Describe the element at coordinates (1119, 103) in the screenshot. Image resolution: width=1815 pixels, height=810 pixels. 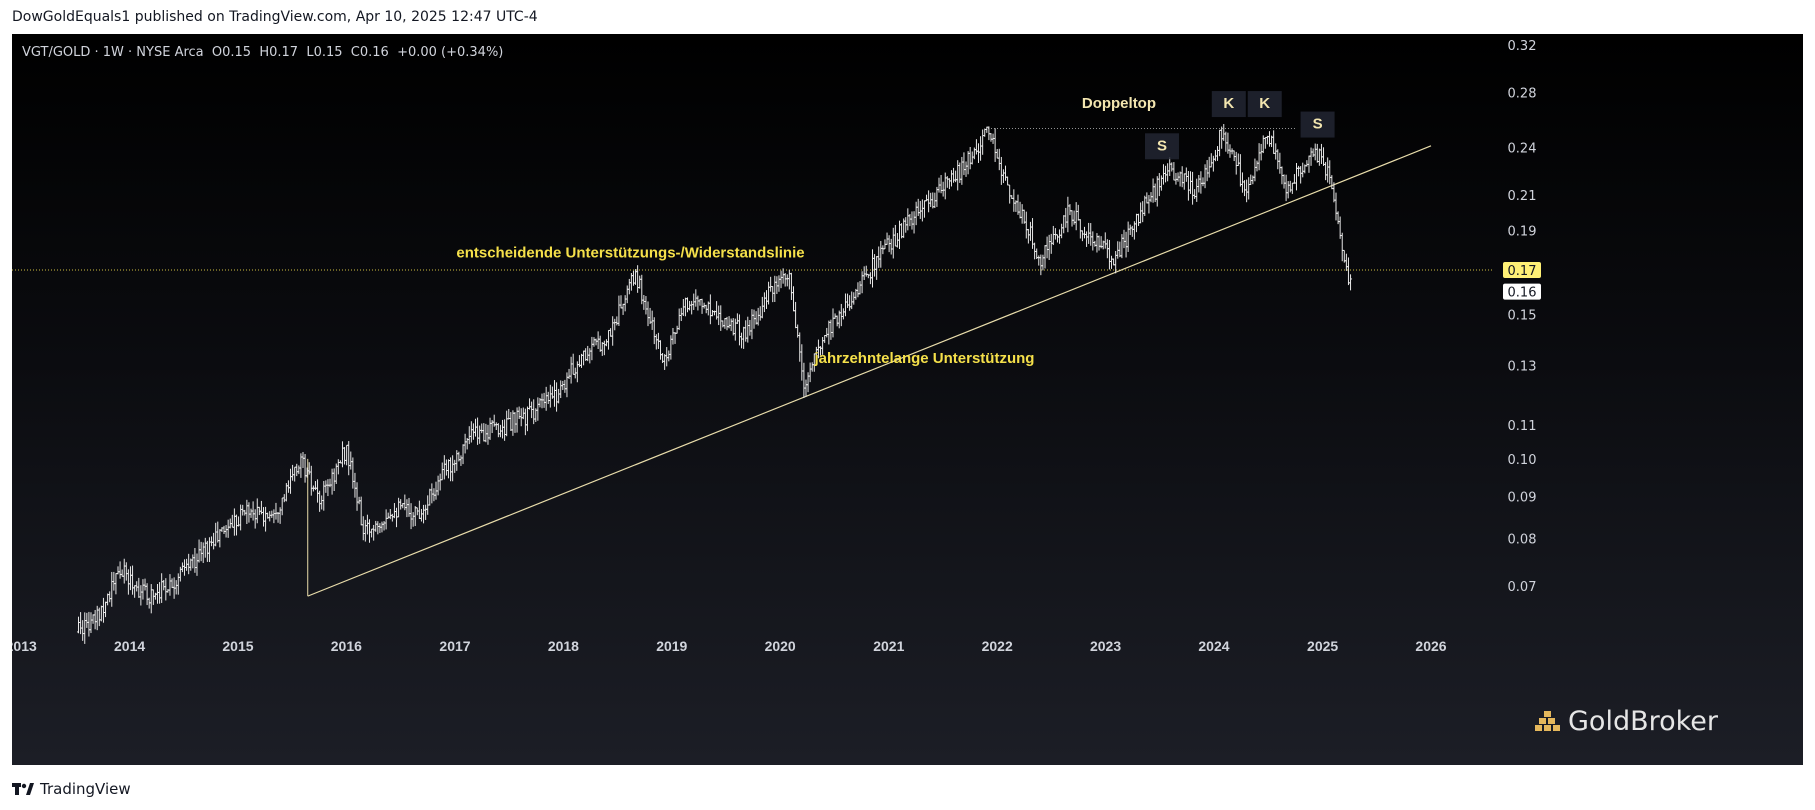
I see `chart-annotation: Doppeltop` at that location.